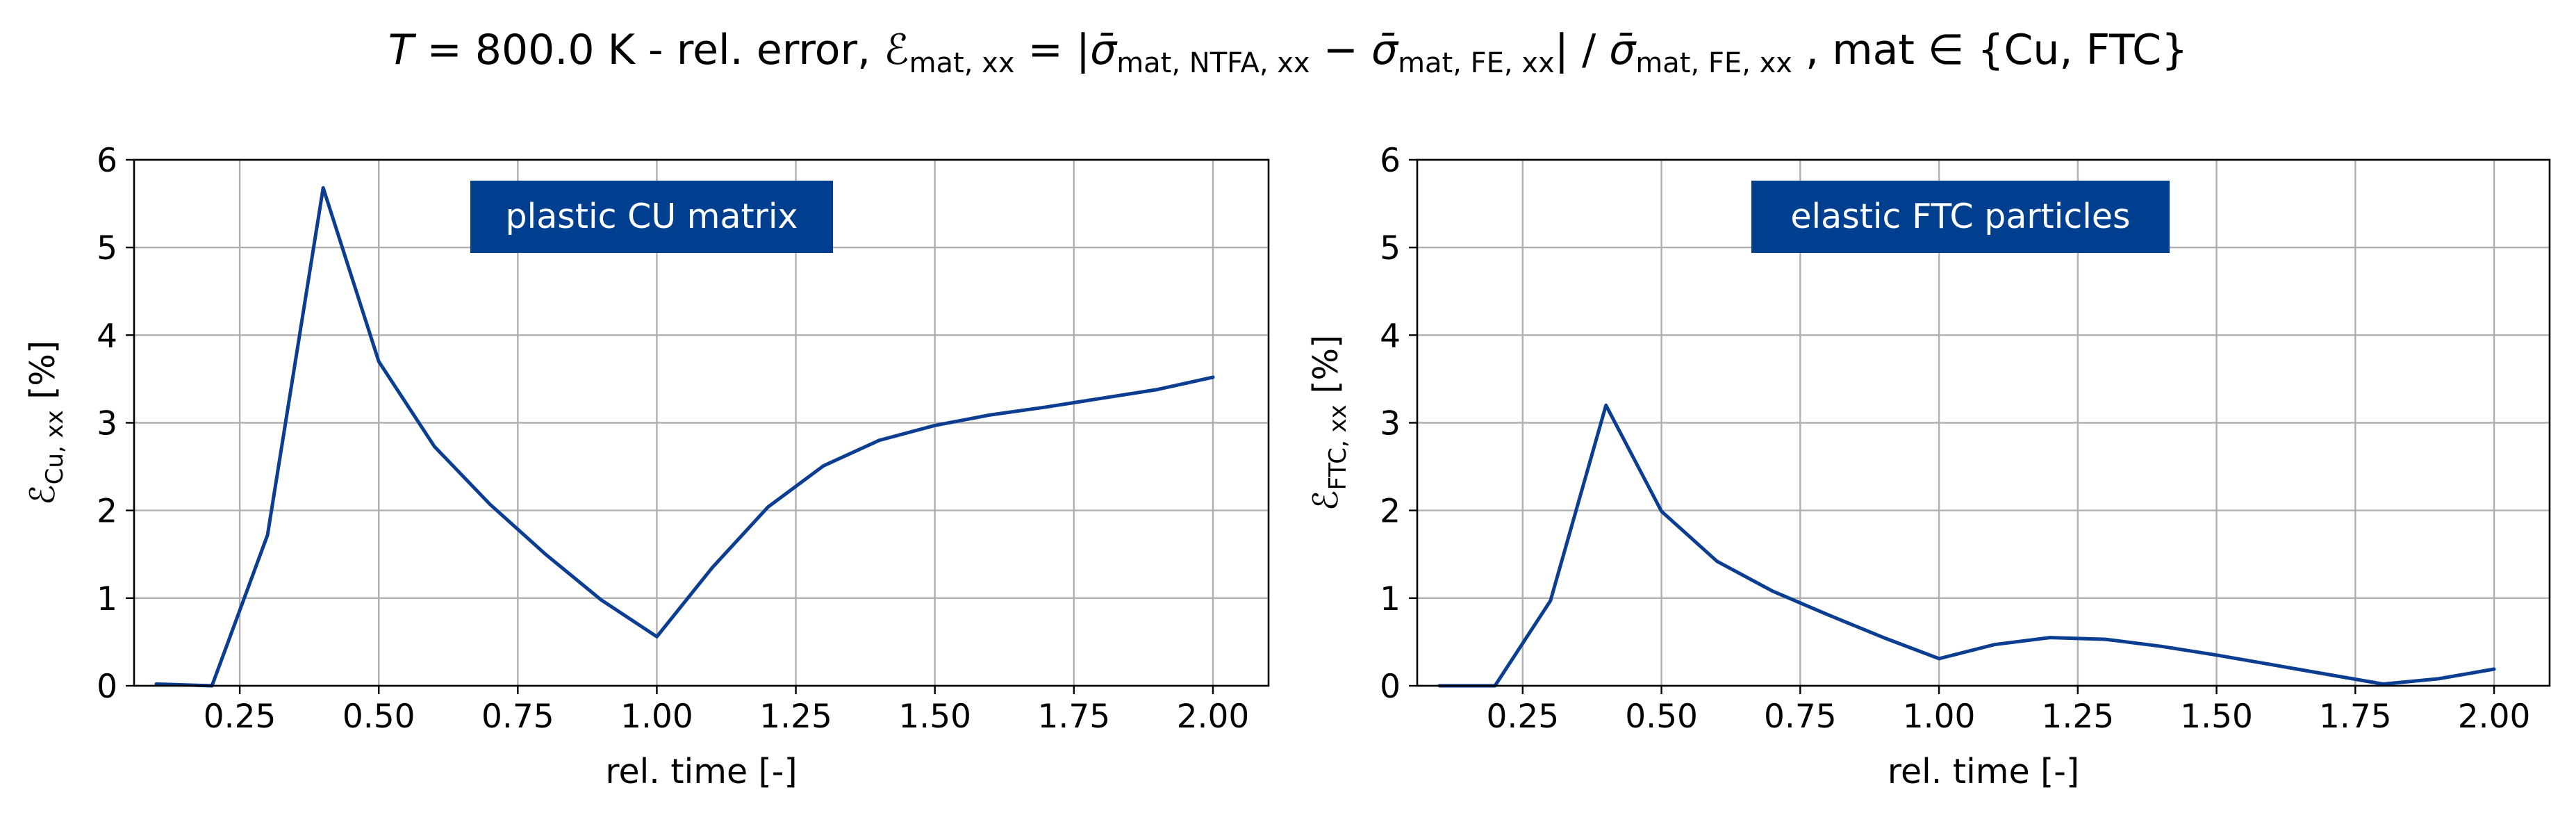 The image size is (2576, 831). I want to click on title-part: = 800.0 K - rel. error,, so click(648, 50).